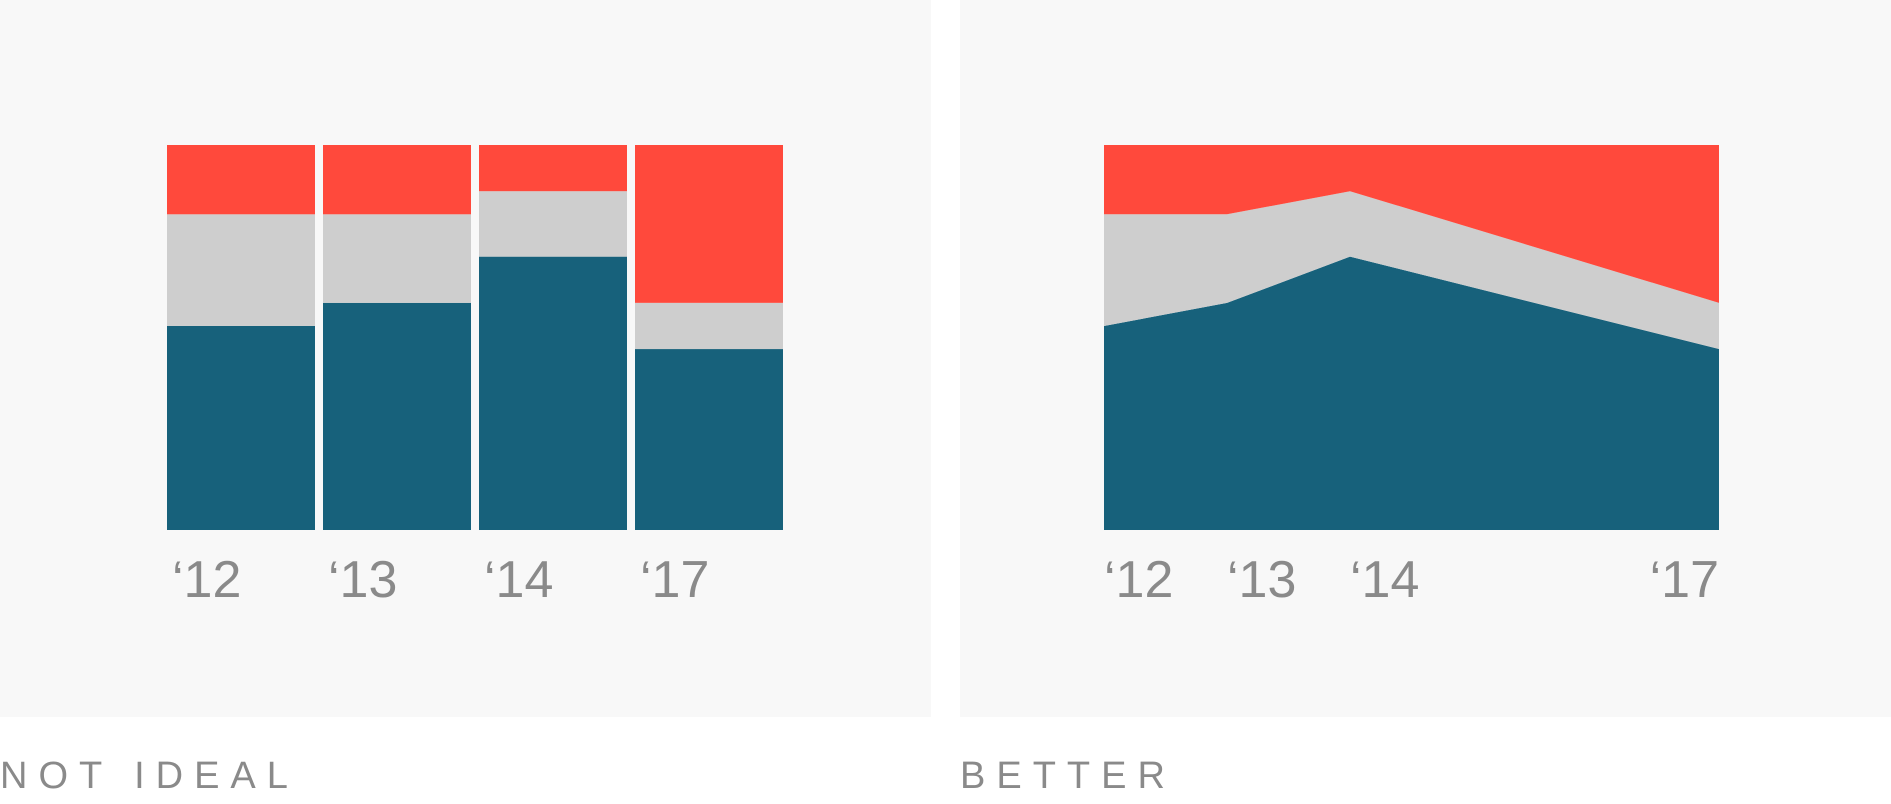  What do you see at coordinates (149, 776) in the screenshot?
I see `caption-not-ideal: NOT IDEAL` at bounding box center [149, 776].